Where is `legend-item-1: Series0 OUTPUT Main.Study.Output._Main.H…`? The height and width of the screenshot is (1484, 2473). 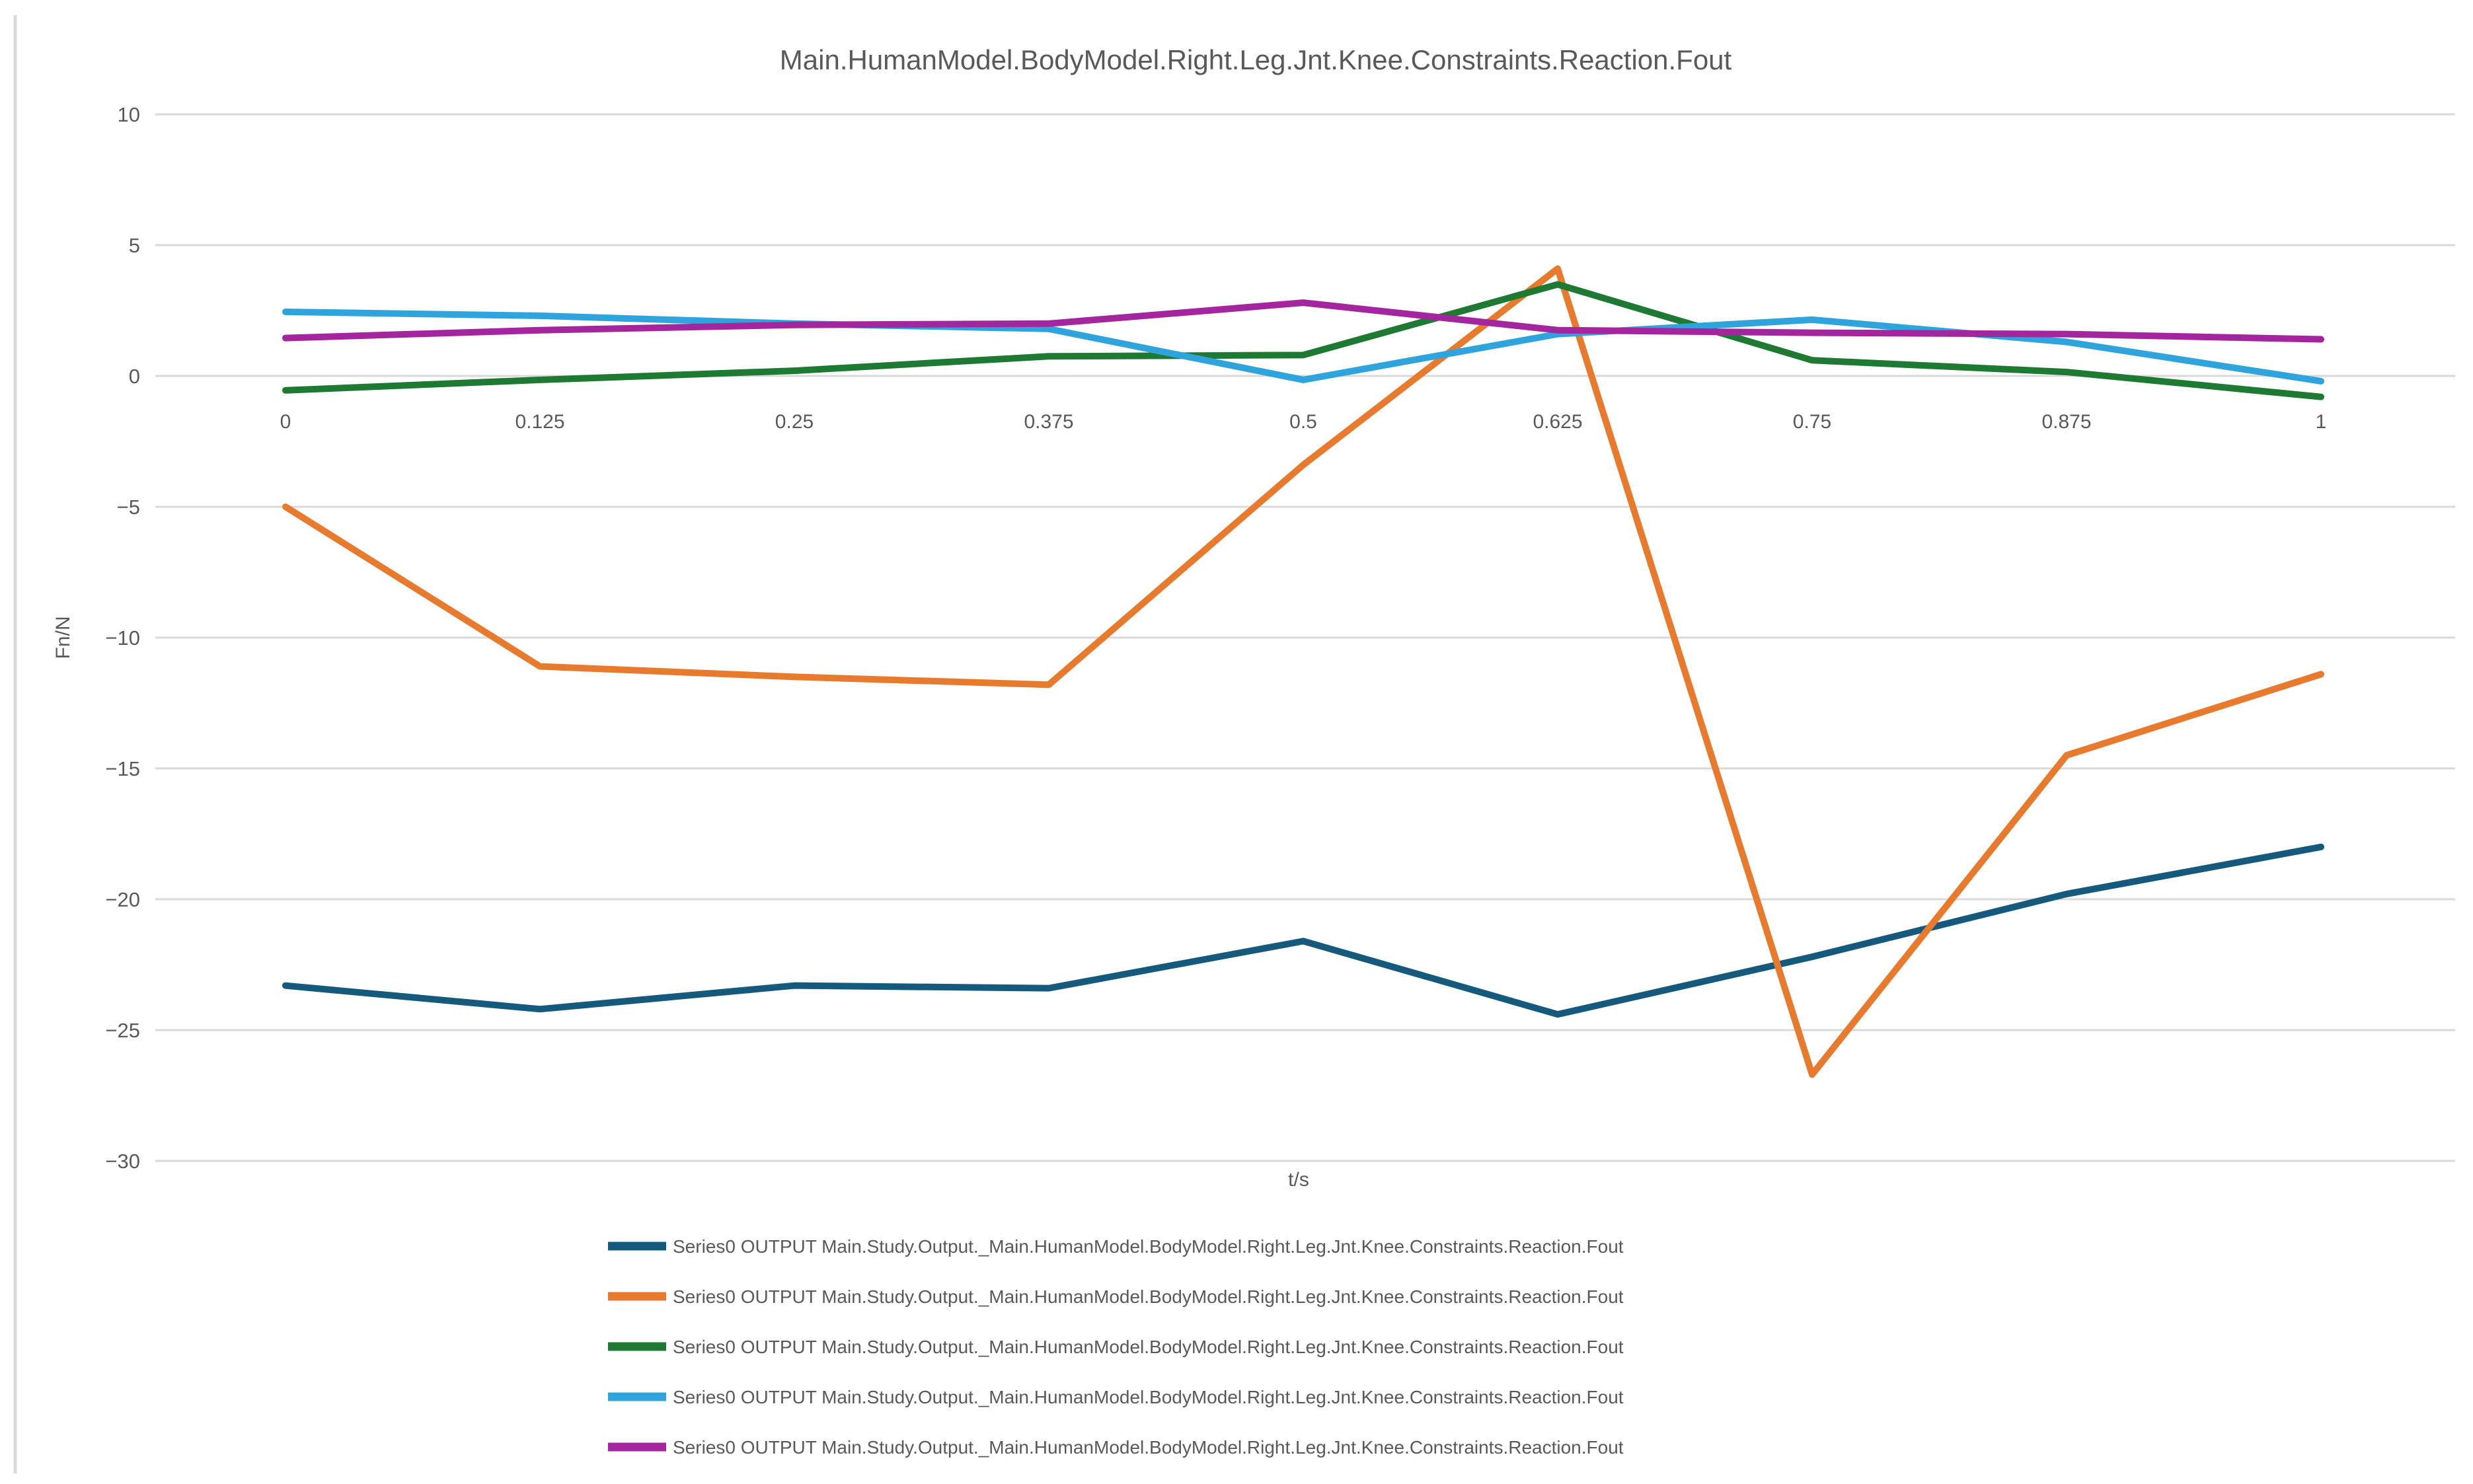
legend-item-1: Series0 OUTPUT Main.Study.Output._Main.H… is located at coordinates (1116, 1296).